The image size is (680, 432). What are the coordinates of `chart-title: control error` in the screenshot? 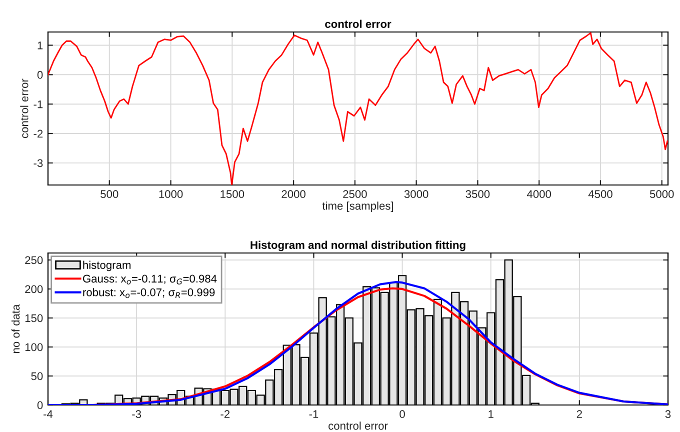 It's located at (358, 24).